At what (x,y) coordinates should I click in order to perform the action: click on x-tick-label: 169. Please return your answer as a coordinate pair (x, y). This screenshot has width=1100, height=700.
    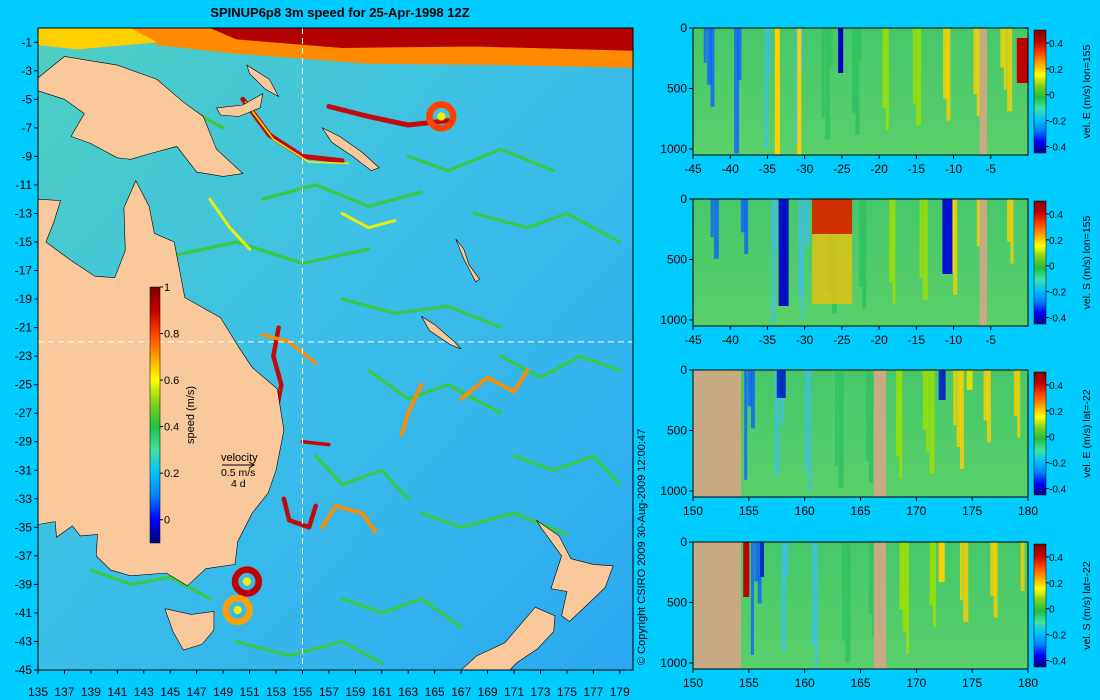
    Looking at the image, I should click on (488, 692).